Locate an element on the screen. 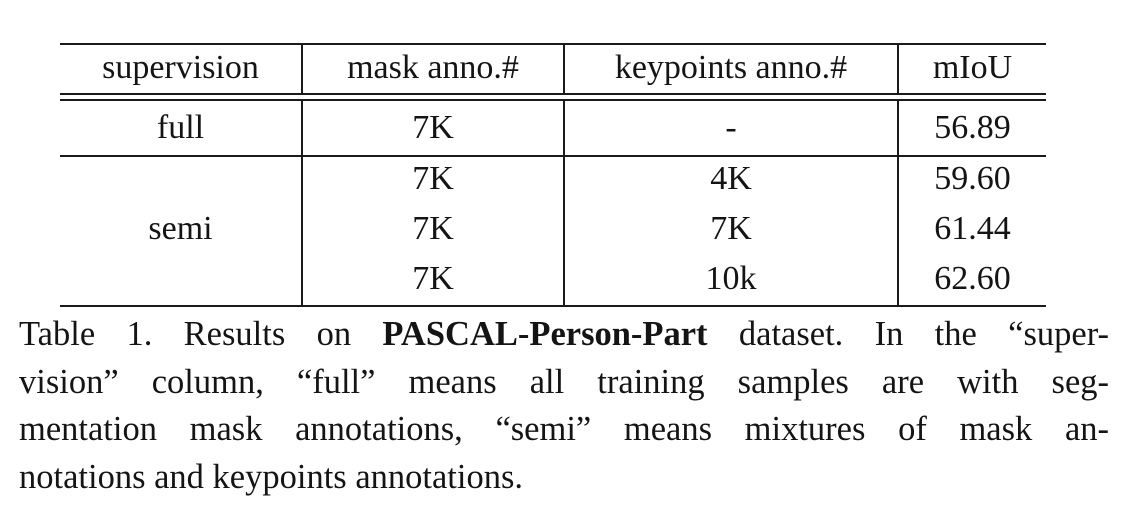  caption-label: Table 1. is located at coordinates (86, 334).